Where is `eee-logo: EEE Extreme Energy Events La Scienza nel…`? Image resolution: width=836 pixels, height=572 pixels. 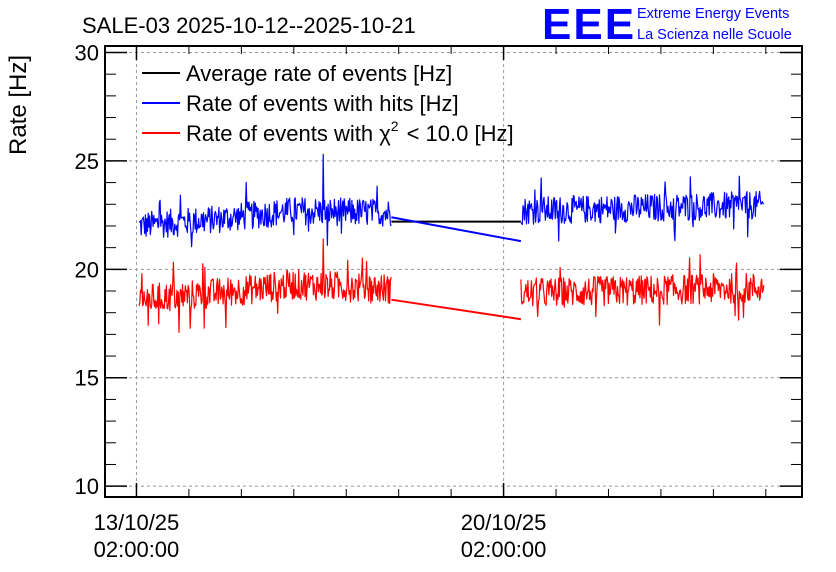 eee-logo: EEE Extreme Energy Events La Scienza nel… is located at coordinates (667, 24).